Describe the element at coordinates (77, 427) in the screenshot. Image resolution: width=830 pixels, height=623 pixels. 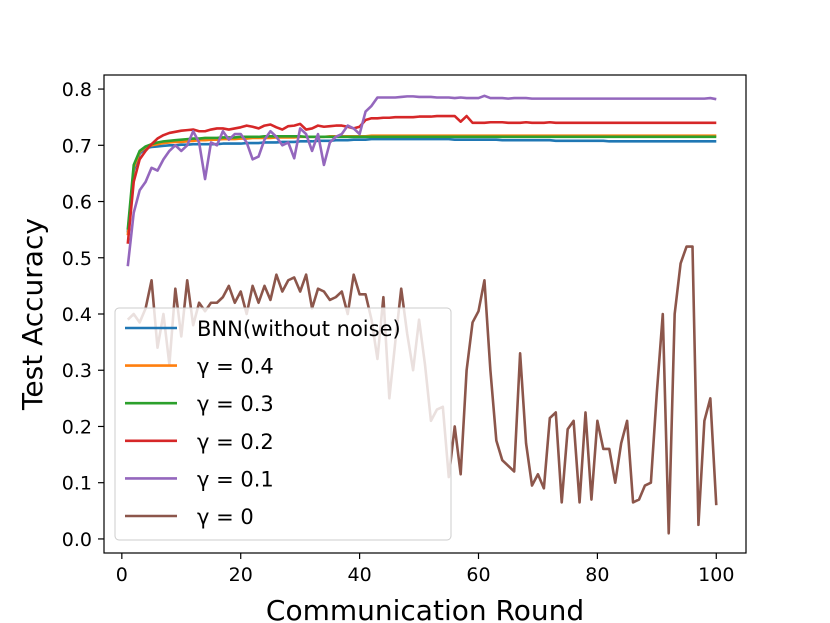
I see `y-tick-label: 0.2` at that location.